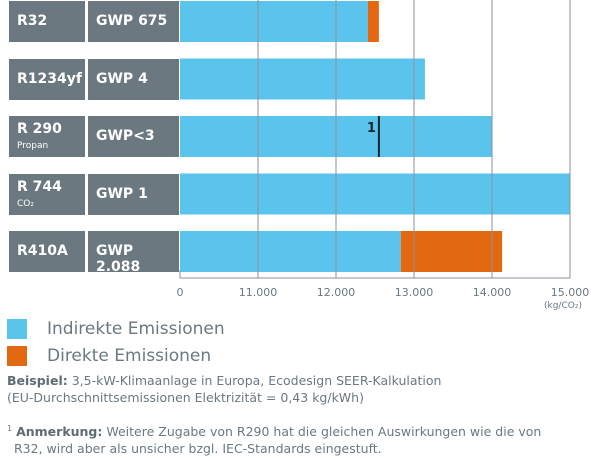 The height and width of the screenshot is (461, 600). Describe the element at coordinates (258, 292) in the screenshot. I see `x-tick-label: 11.000` at that location.